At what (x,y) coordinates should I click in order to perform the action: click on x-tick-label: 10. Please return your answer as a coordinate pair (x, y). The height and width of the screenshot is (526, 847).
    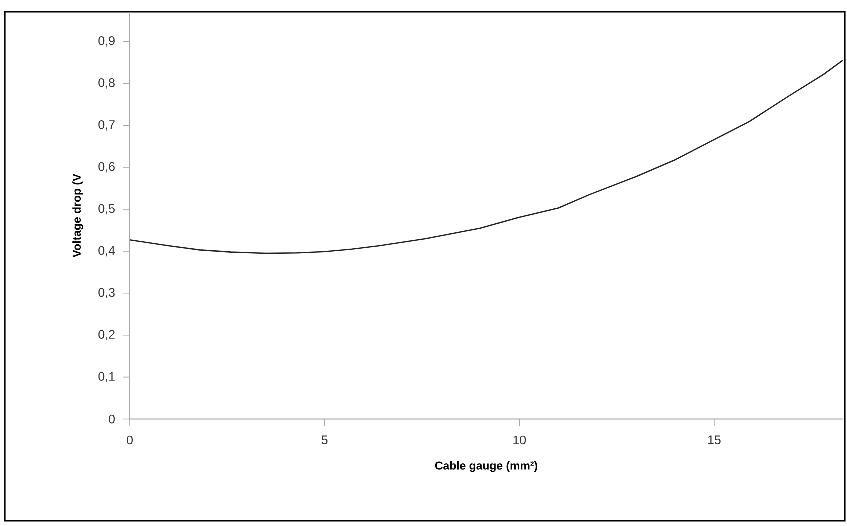
    Looking at the image, I should click on (520, 440).